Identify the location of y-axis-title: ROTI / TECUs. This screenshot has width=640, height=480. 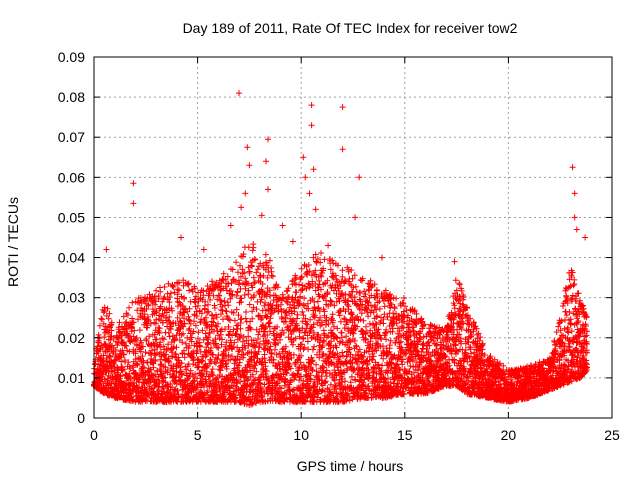
(13, 242).